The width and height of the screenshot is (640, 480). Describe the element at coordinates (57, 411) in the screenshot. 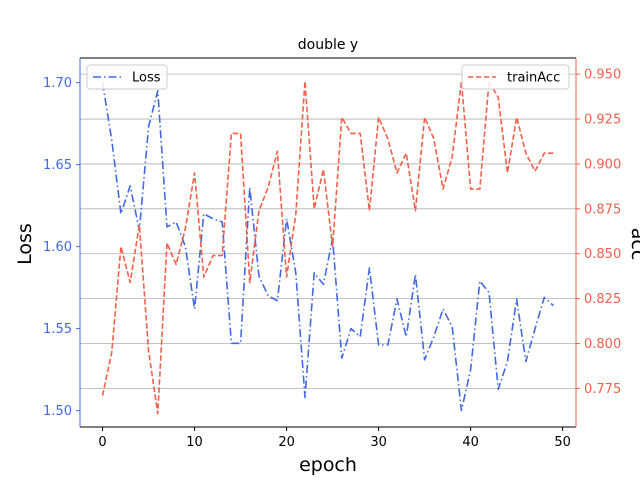

I see `left-y-tick-label: 1.50` at that location.